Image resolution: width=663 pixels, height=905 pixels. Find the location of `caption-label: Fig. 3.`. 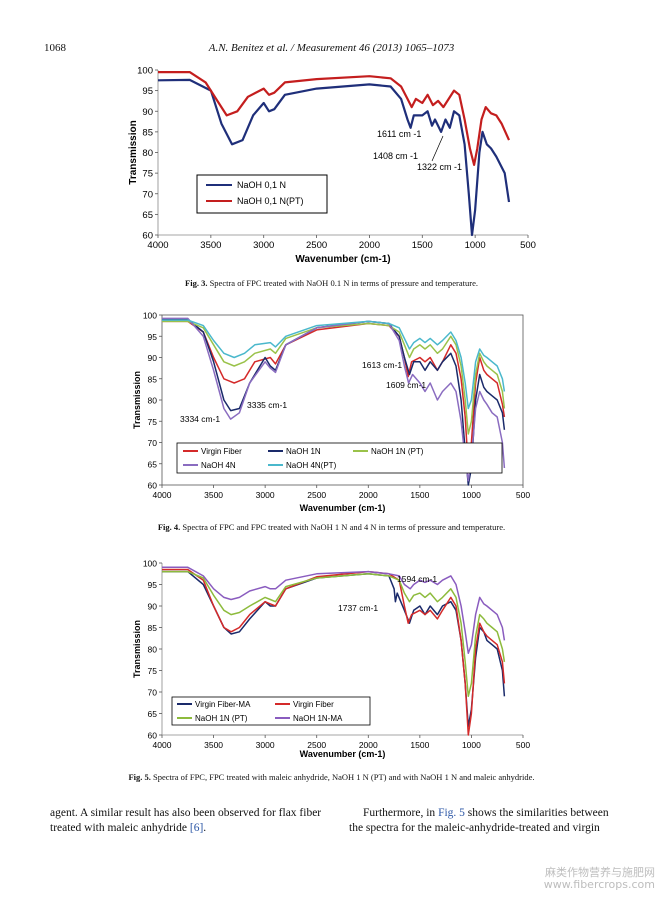

caption-label: Fig. 3. is located at coordinates (196, 283).